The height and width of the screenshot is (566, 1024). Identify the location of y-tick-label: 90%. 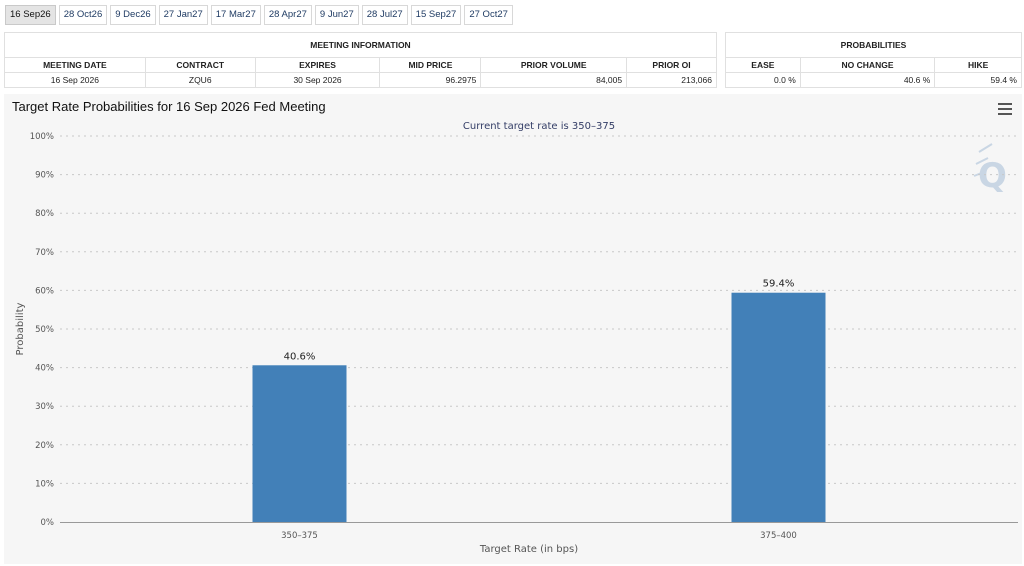
(44, 176).